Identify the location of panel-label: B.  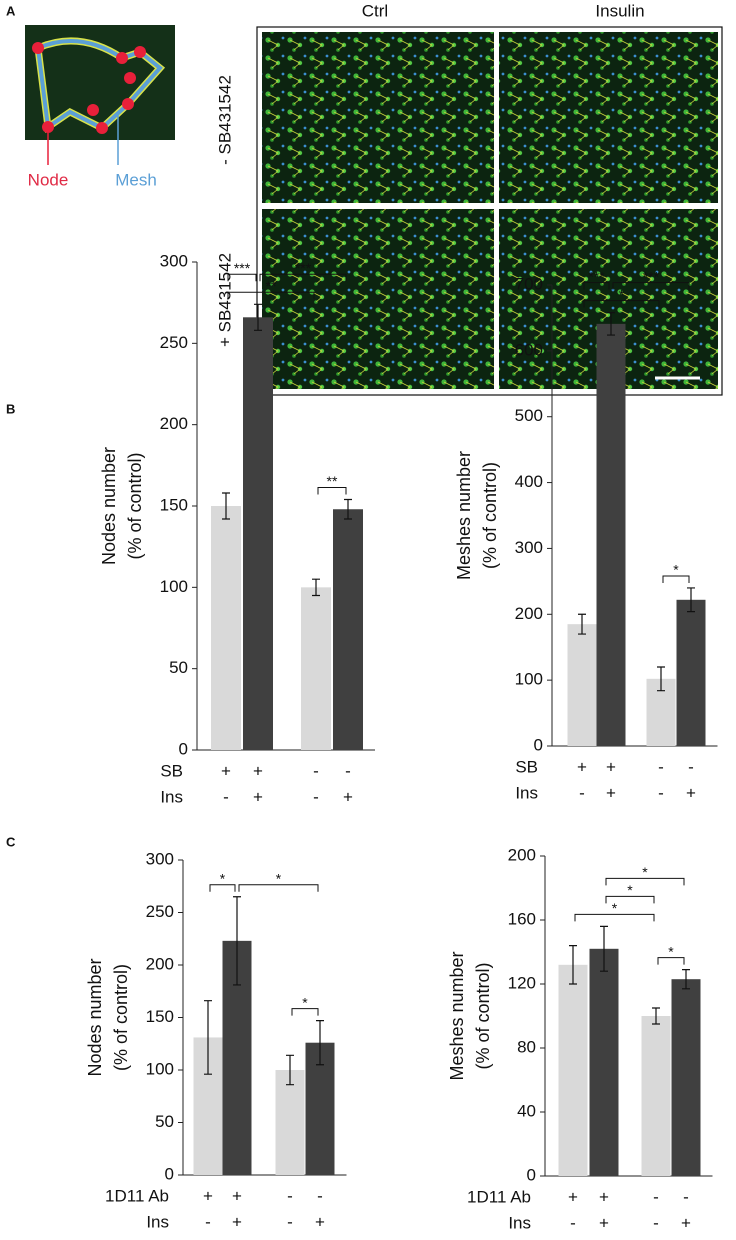
(10, 408).